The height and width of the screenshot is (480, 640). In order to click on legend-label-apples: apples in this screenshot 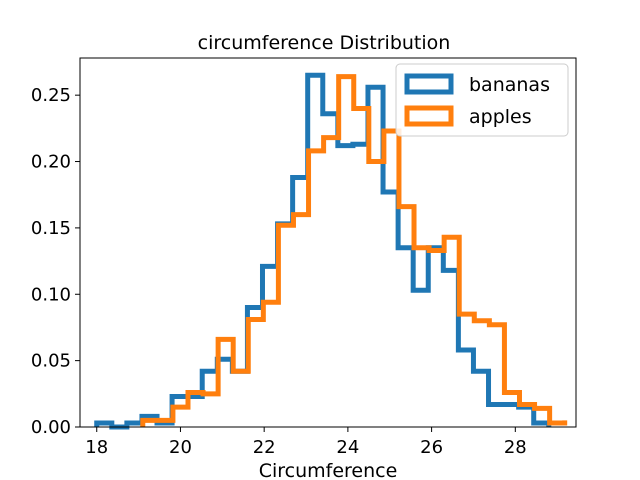, I will do `click(500, 117)`.